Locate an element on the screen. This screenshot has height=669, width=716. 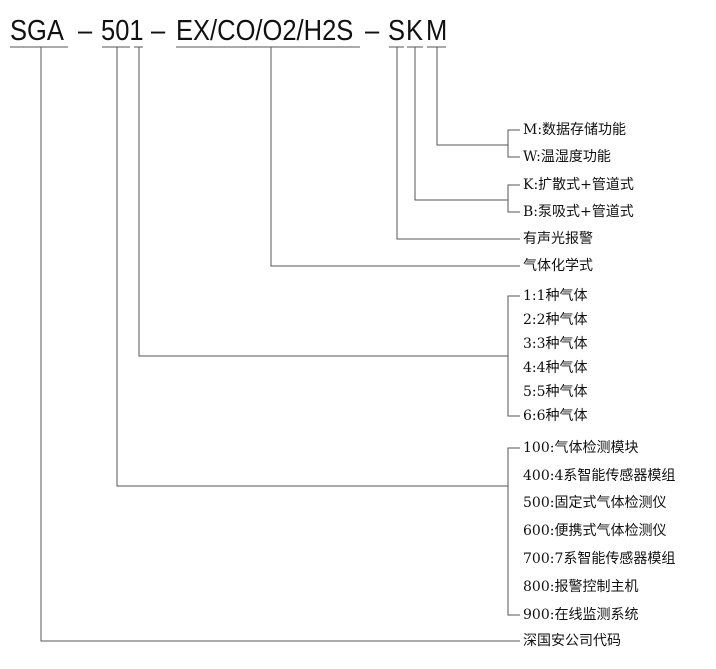
option-k: K:扩散式+管道式 is located at coordinates (578, 185).